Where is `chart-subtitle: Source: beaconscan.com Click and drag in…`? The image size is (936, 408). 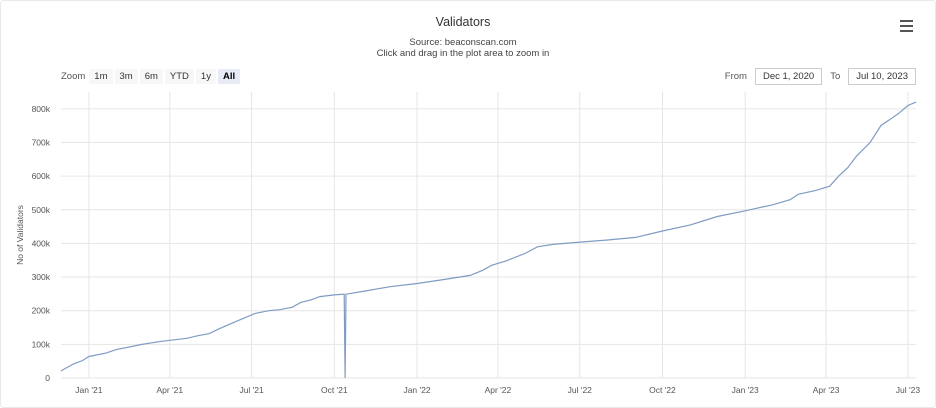
chart-subtitle: Source: beaconscan.com Click and drag in… is located at coordinates (463, 48).